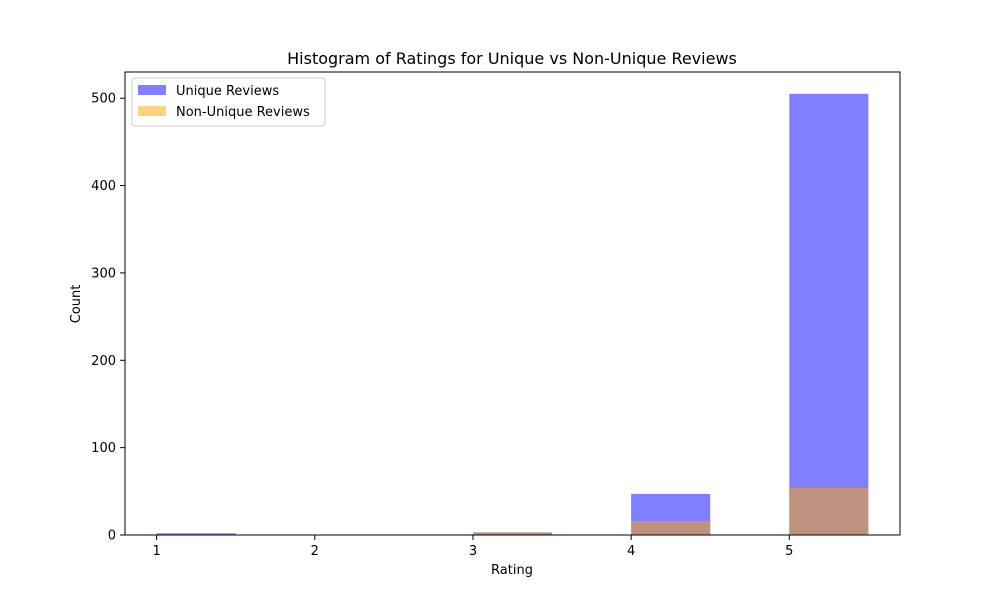 Image resolution: width=1000 pixels, height=600 pixels. What do you see at coordinates (315, 551) in the screenshot?
I see `x-tick-label-1: 2` at bounding box center [315, 551].